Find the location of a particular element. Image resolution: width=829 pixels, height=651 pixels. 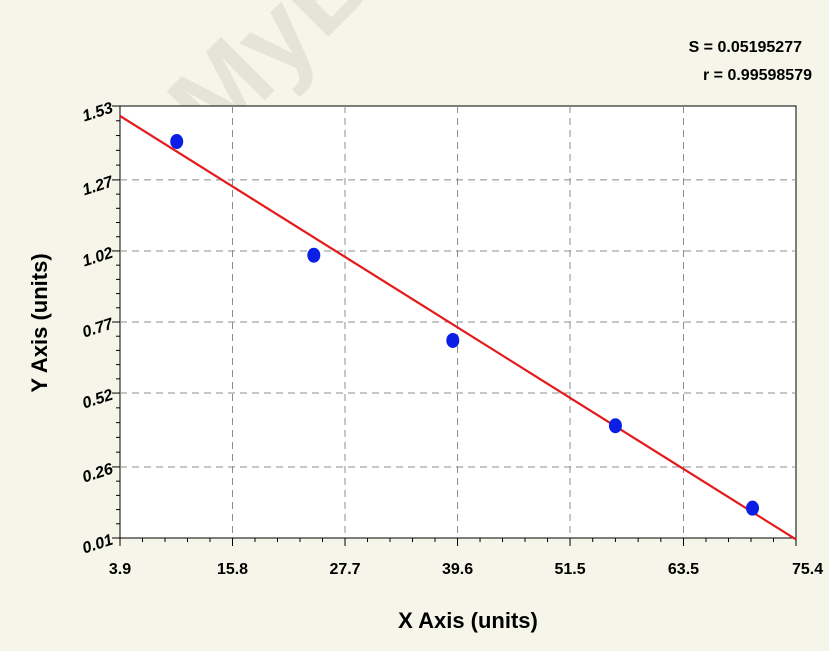

stat-s: S = 0.05195277 is located at coordinates (746, 47).